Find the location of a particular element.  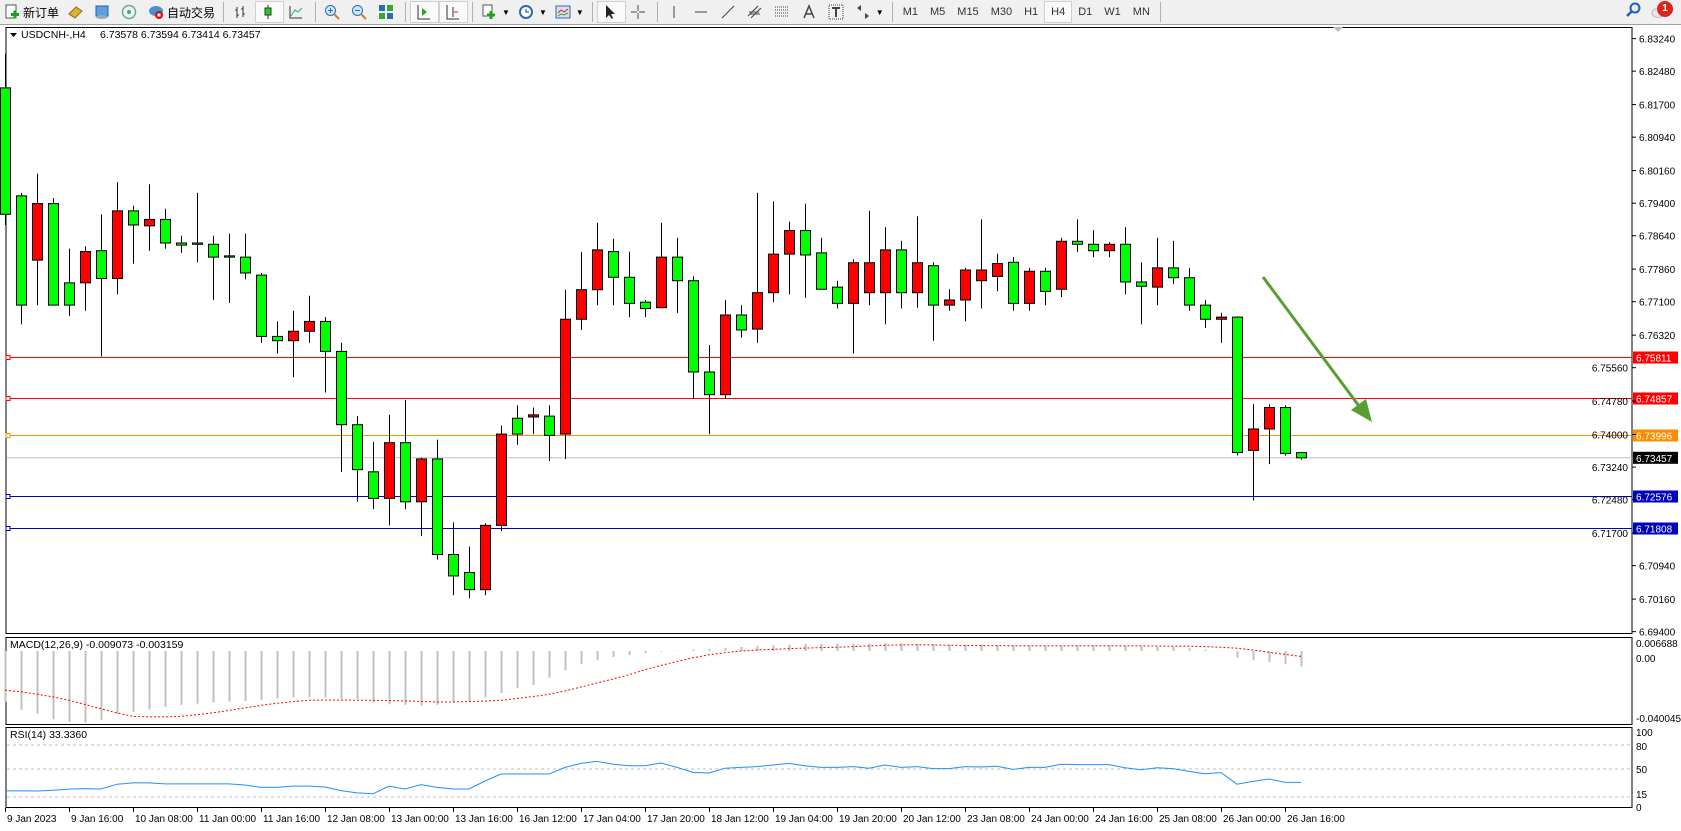

notifications-button: 1 is located at coordinates (1662, 11).